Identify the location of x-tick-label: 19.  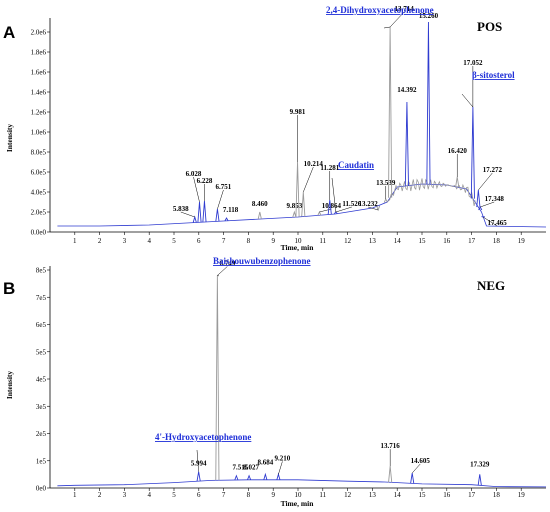
(522, 495).